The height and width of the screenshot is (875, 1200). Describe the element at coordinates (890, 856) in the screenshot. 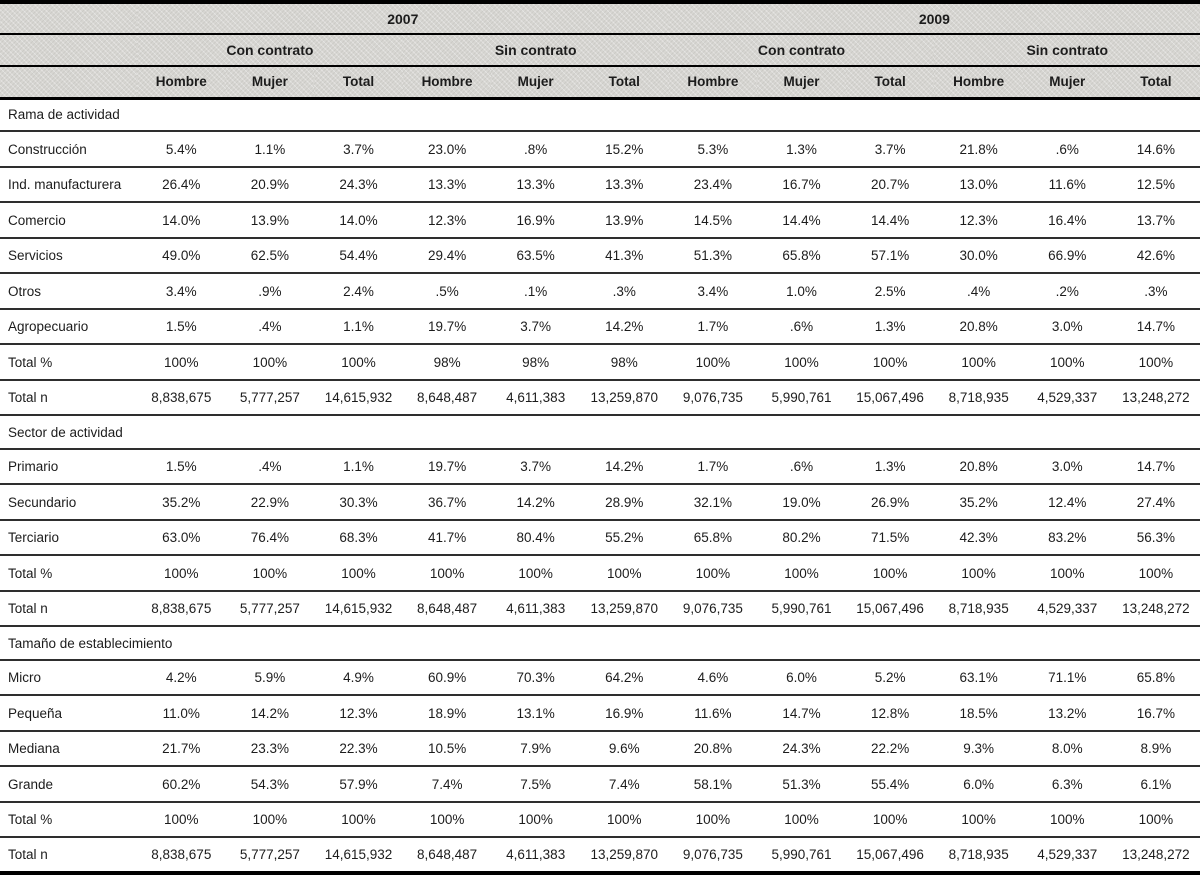

I see `data-cell: 15,067,496` at that location.